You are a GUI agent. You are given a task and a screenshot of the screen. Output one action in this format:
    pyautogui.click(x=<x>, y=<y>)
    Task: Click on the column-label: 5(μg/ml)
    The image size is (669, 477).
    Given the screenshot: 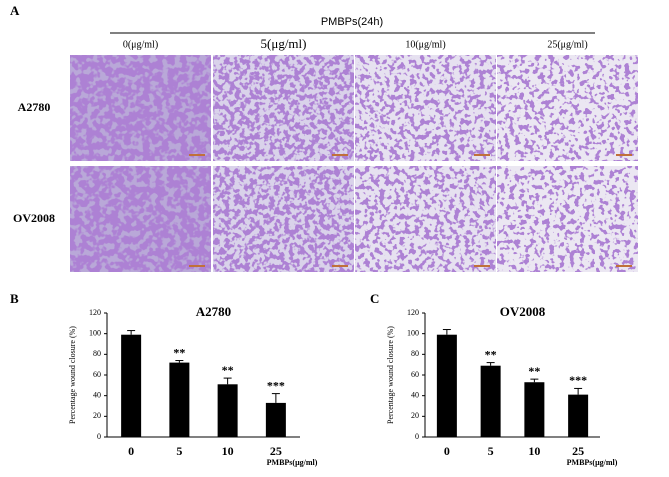 What is the action you would take?
    pyautogui.click(x=284, y=43)
    